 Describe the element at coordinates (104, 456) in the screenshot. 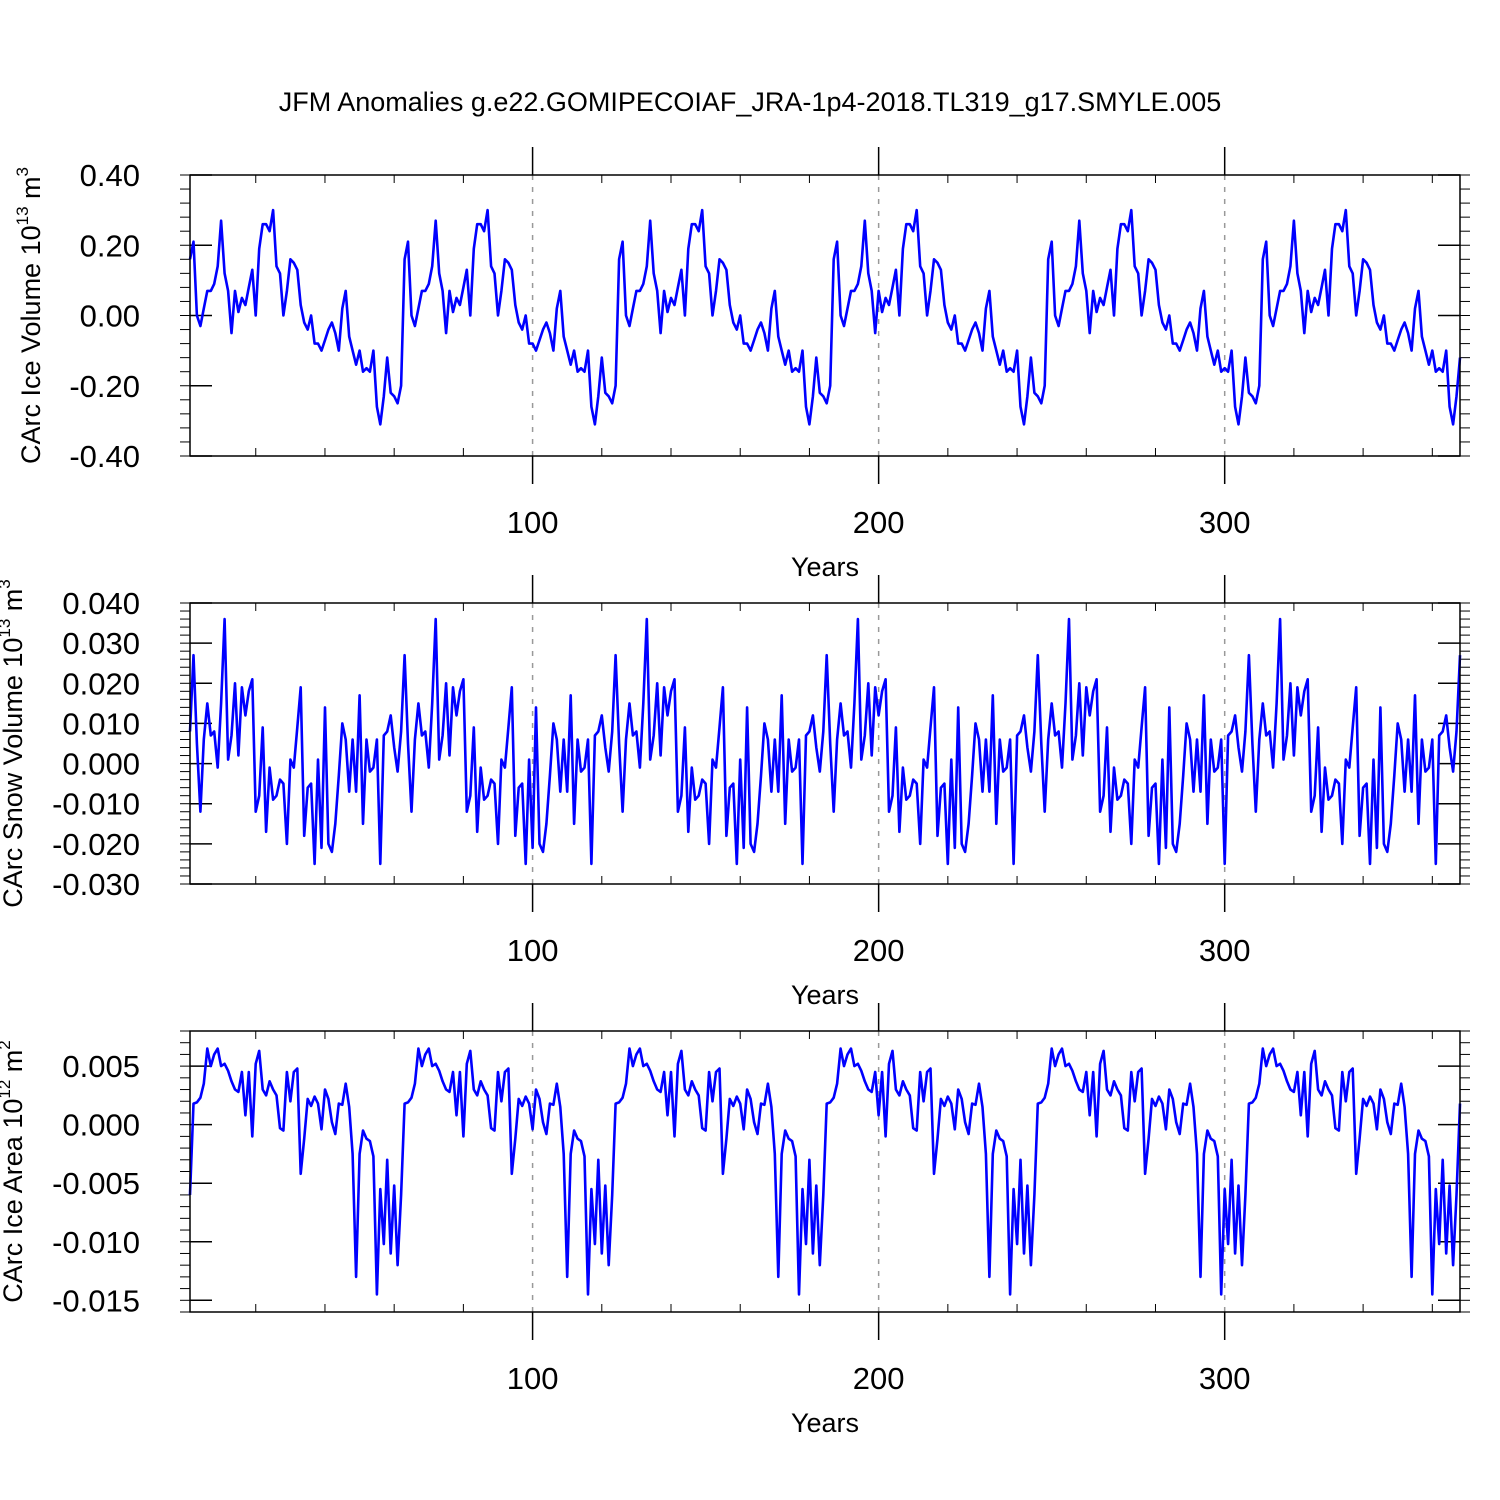

I see `y-tick-label: -0.40` at that location.